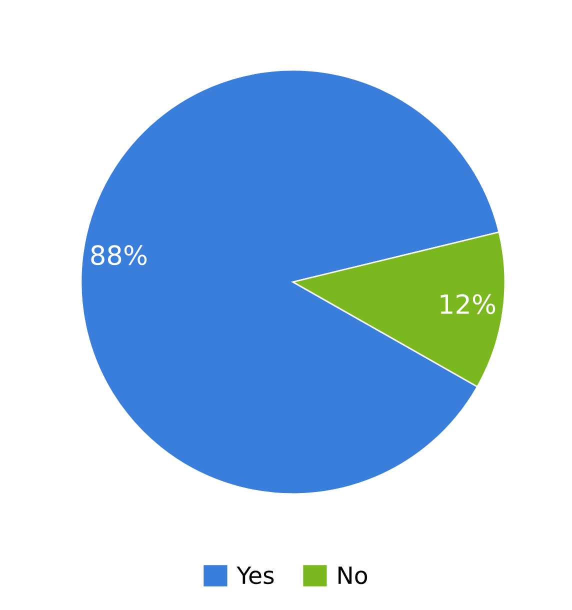 This screenshot has height=610, width=572. I want to click on data-label: 12%, so click(468, 304).